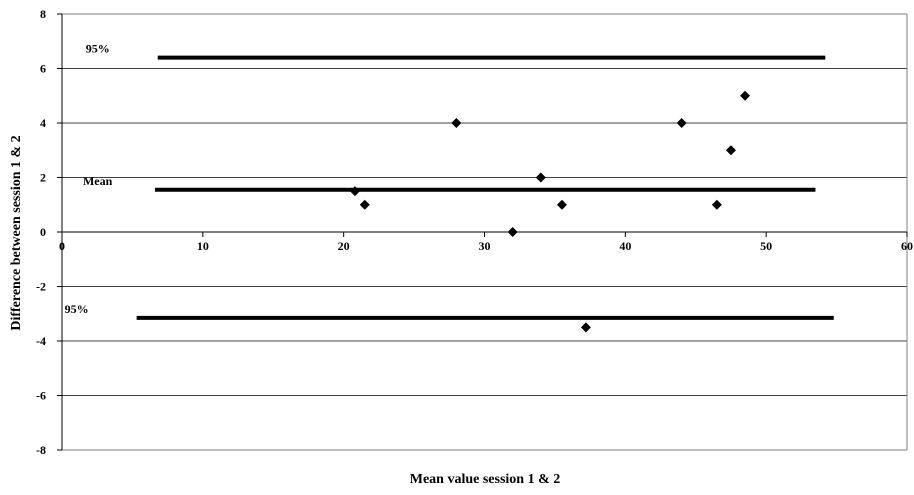 This screenshot has height=495, width=914. I want to click on x-tick-label: 60, so click(907, 246).